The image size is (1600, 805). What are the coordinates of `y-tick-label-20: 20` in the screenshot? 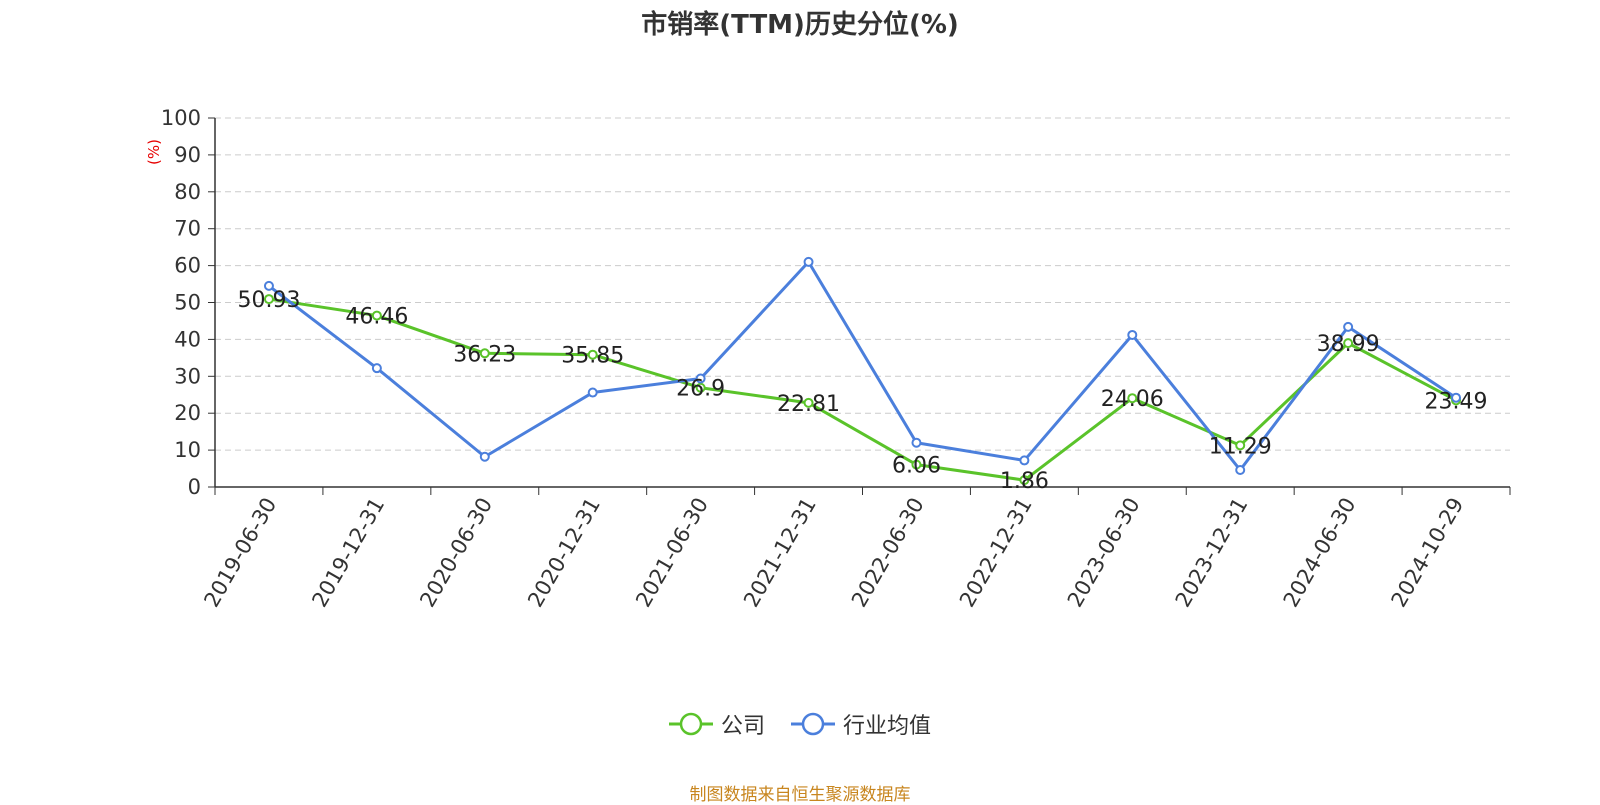 It's located at (187, 413).